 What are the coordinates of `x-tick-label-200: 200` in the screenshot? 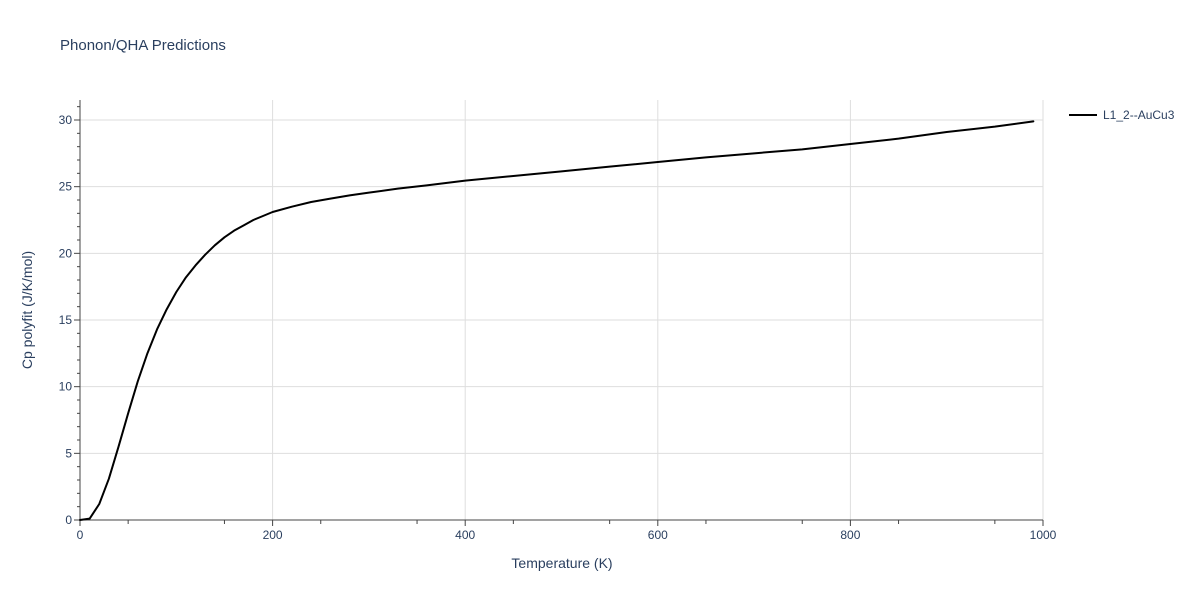 It's located at (273, 535).